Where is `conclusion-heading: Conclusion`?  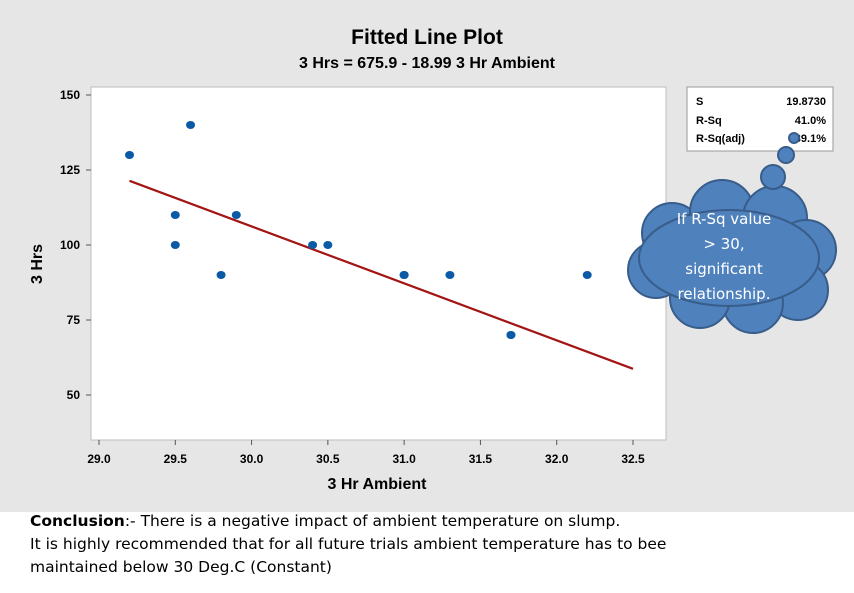
conclusion-heading: Conclusion is located at coordinates (77, 521).